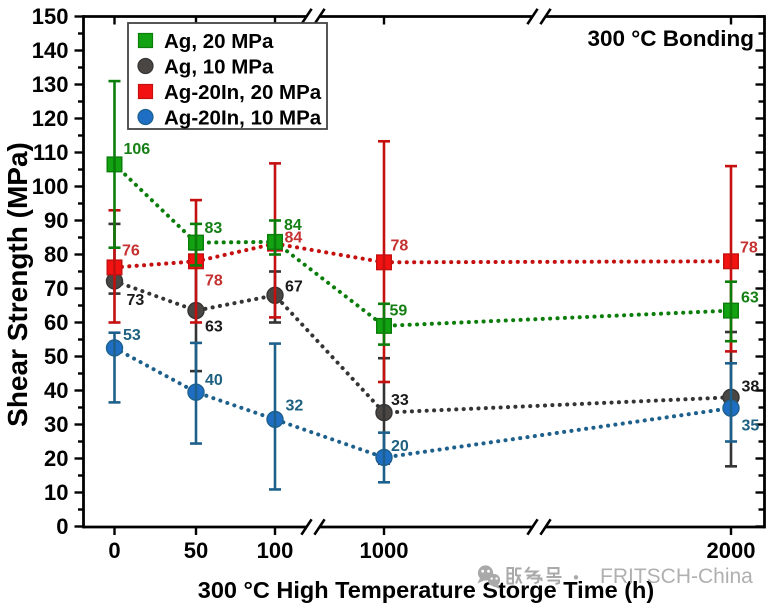 Image resolution: width=780 pixels, height=614 pixels. I want to click on svg-text: 140, so click(50, 50).